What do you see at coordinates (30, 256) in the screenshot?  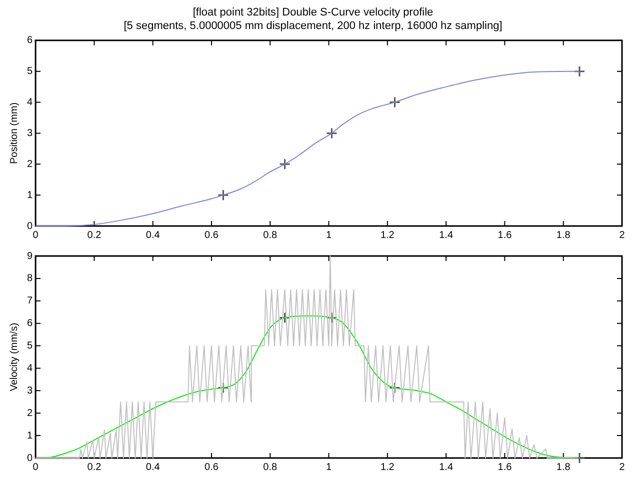 I see `y-tick-label: 9` at bounding box center [30, 256].